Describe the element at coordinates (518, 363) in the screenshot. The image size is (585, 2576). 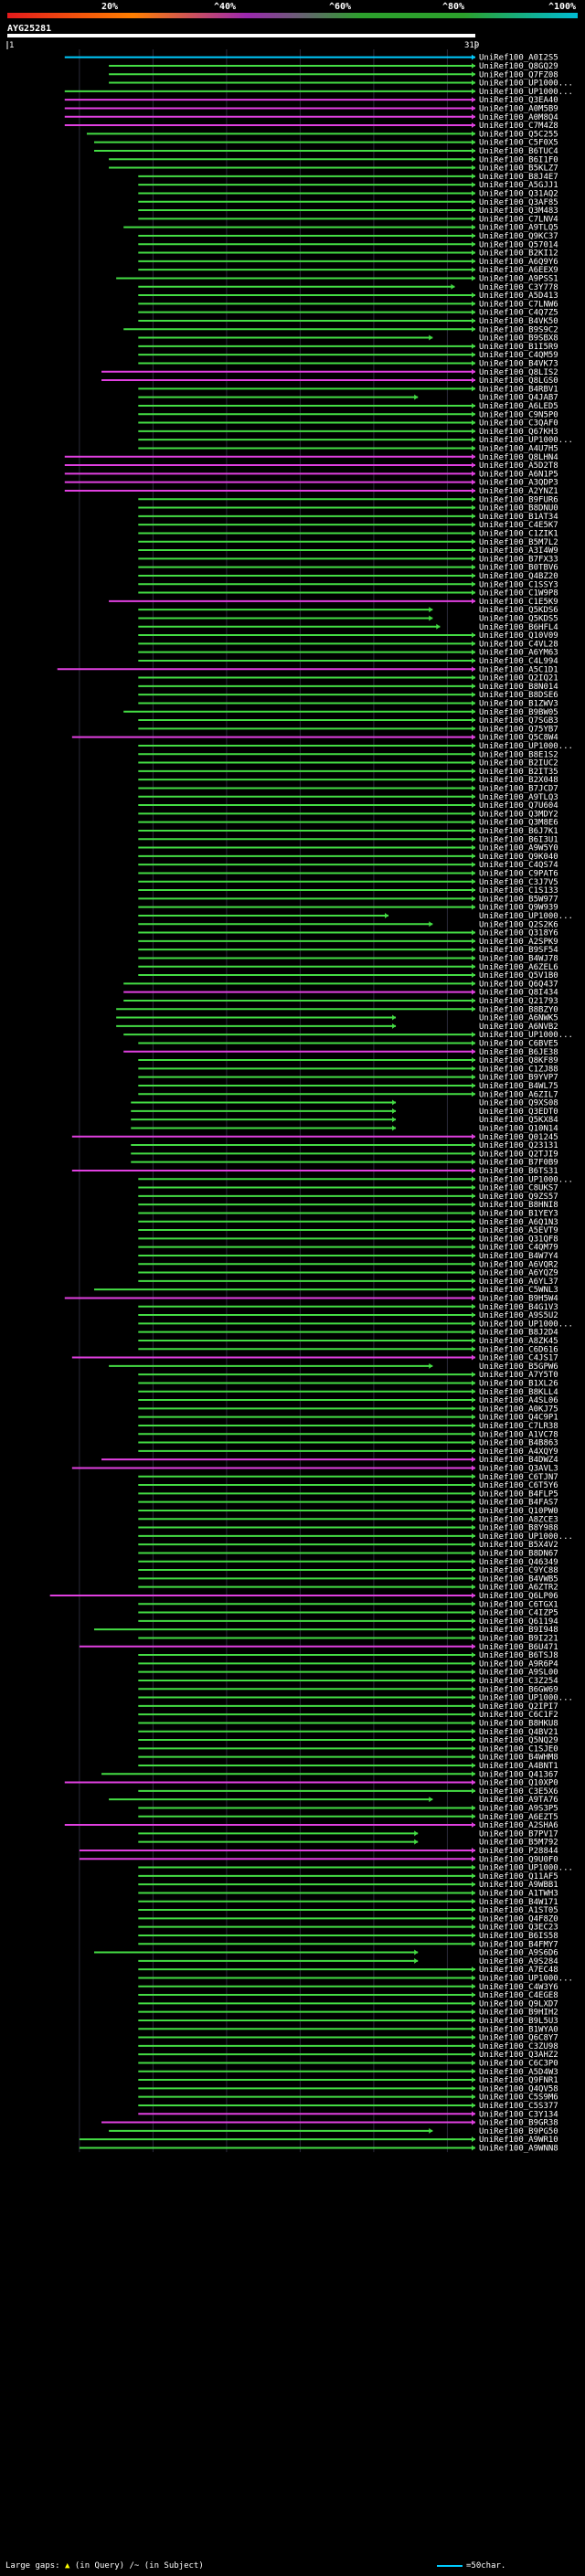
I see `hit-label: UniRef100_B4VK73` at that location.